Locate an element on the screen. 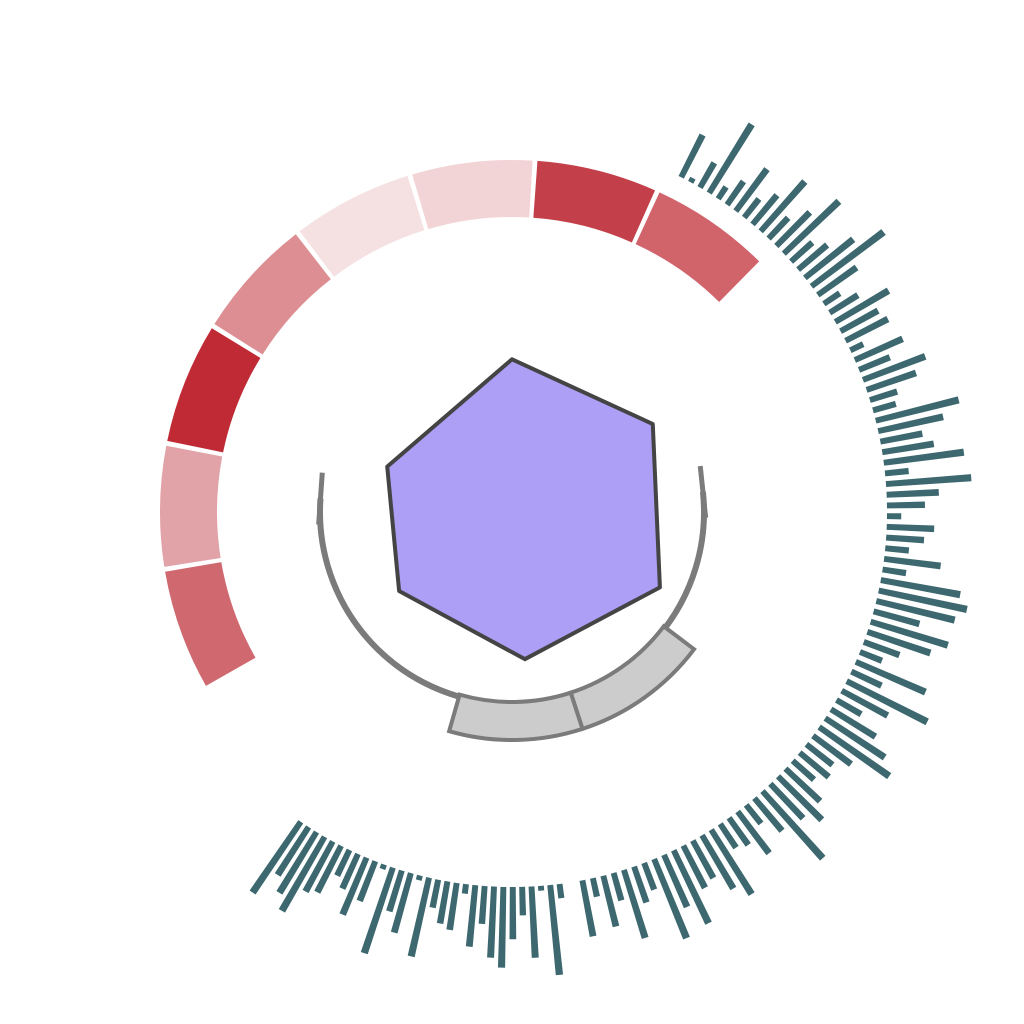  bracket-arc-layer is located at coordinates (512, 603).